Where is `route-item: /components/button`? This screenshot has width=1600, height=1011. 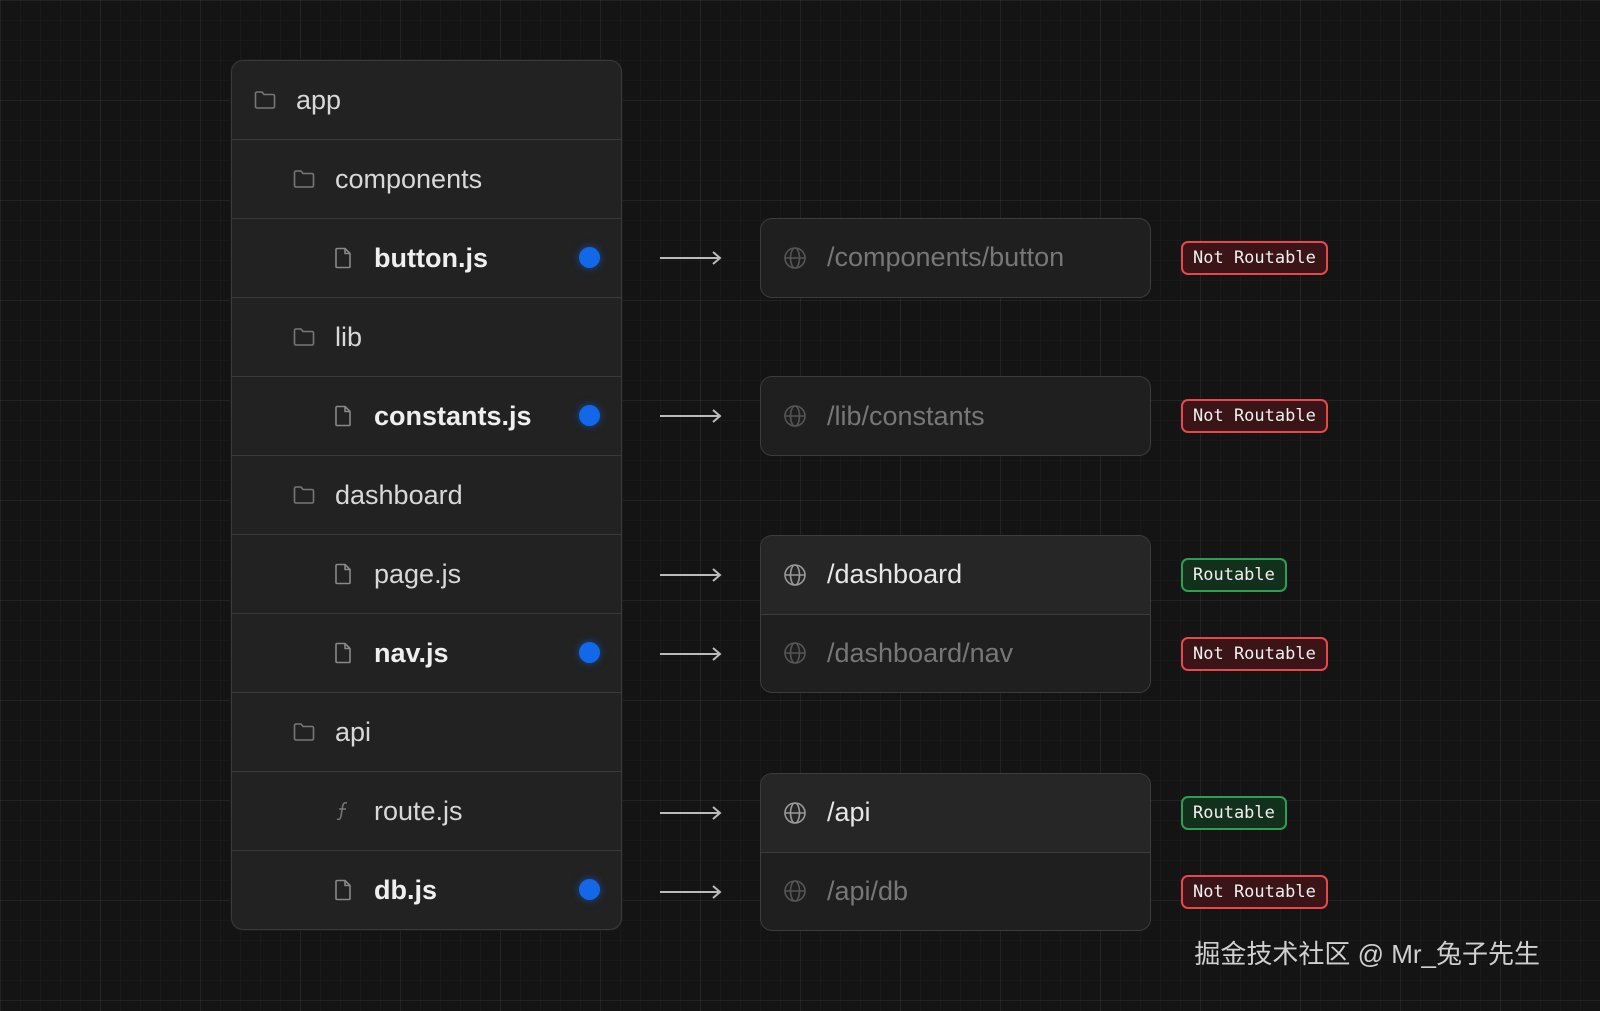 route-item: /components/button is located at coordinates (955, 258).